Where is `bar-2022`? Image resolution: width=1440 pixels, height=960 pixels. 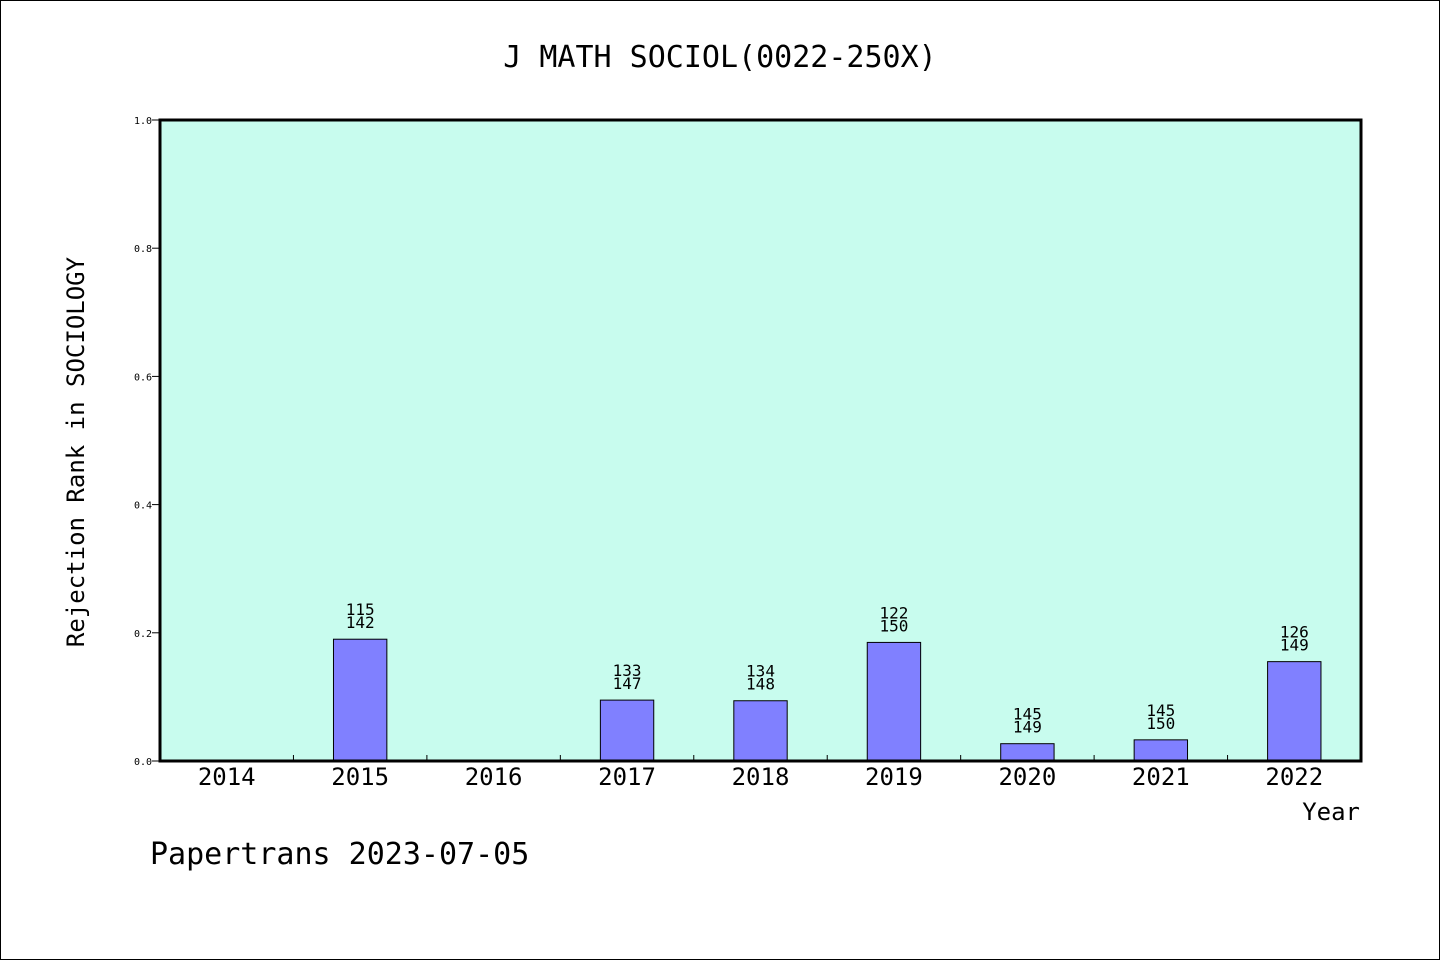
bar-2022 is located at coordinates (1294, 711).